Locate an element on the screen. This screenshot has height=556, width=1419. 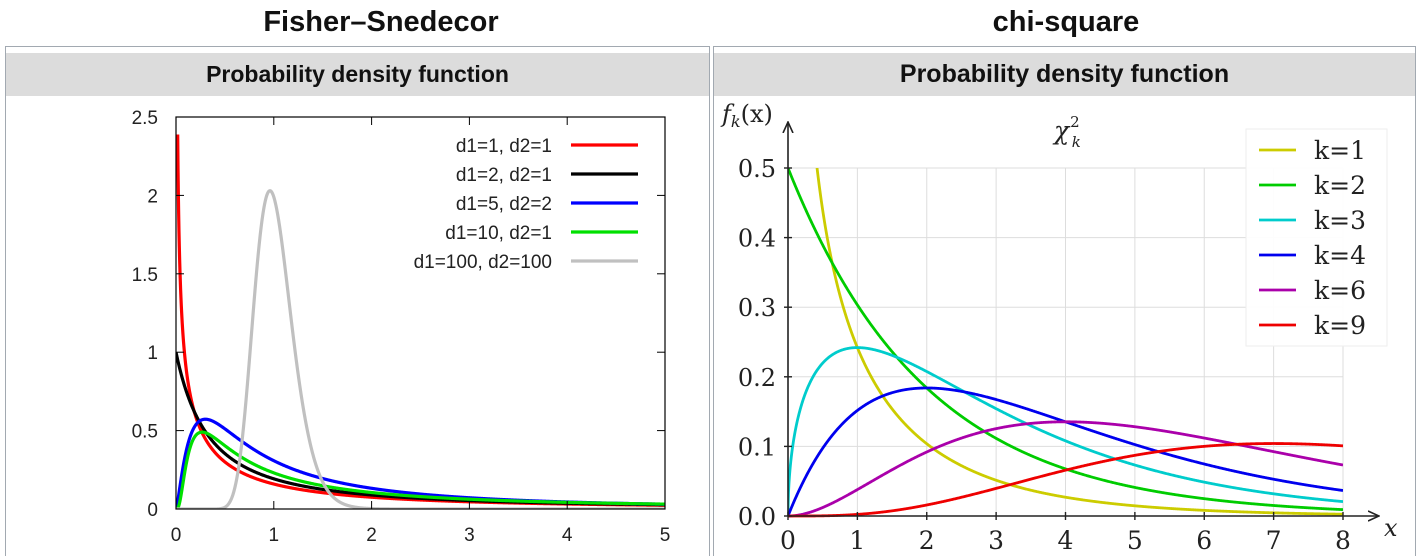
chi-x-tick-label: 2 is located at coordinates (927, 540).